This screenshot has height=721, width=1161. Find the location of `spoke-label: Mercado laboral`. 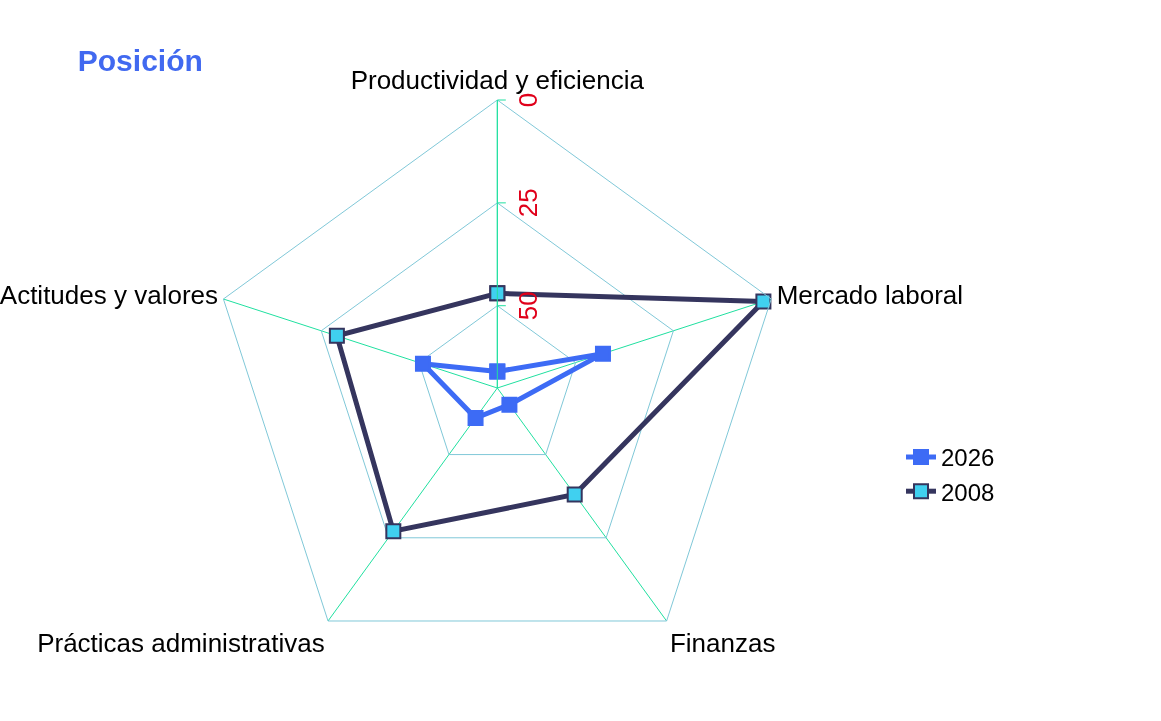

spoke-label: Mercado laboral is located at coordinates (870, 295).